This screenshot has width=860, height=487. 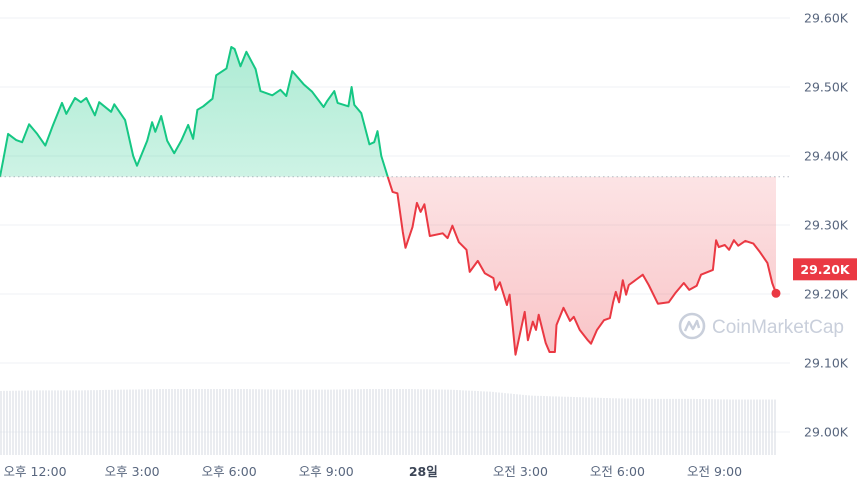 What do you see at coordinates (194, 111) in the screenshot?
I see `price-line-up` at bounding box center [194, 111].